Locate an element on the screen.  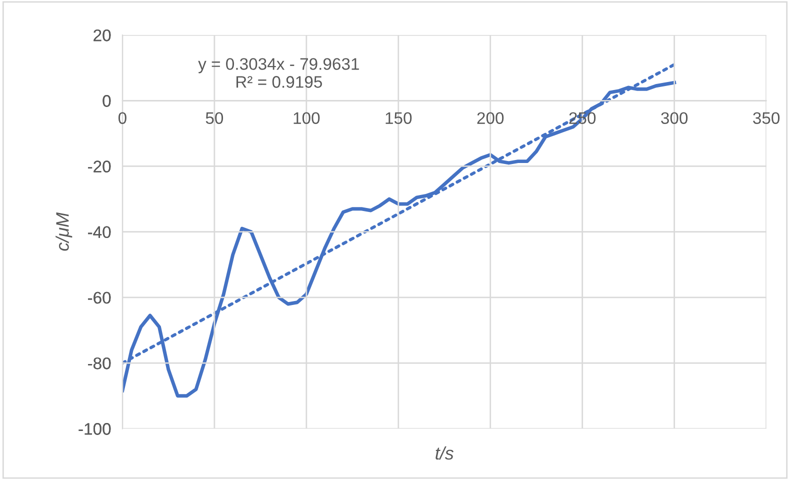
x-tick-label: 0 is located at coordinates (122, 118).